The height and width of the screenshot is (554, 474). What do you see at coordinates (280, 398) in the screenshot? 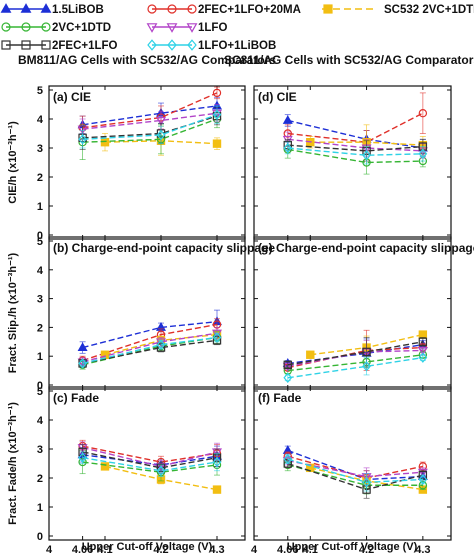
I see `panel-title: (f) Fade` at bounding box center [280, 398].